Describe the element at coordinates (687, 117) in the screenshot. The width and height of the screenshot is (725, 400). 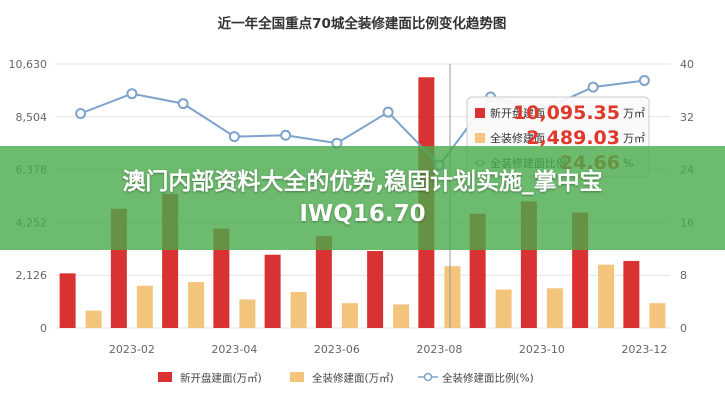
I see `y-right-tick-label: 32` at that location.